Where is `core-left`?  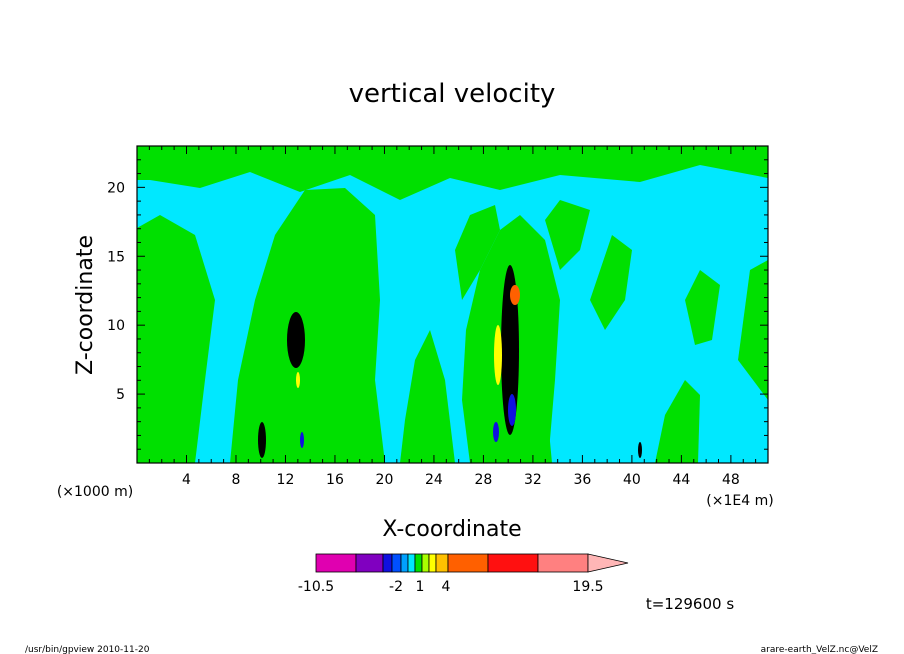 core-left is located at coordinates (296, 340).